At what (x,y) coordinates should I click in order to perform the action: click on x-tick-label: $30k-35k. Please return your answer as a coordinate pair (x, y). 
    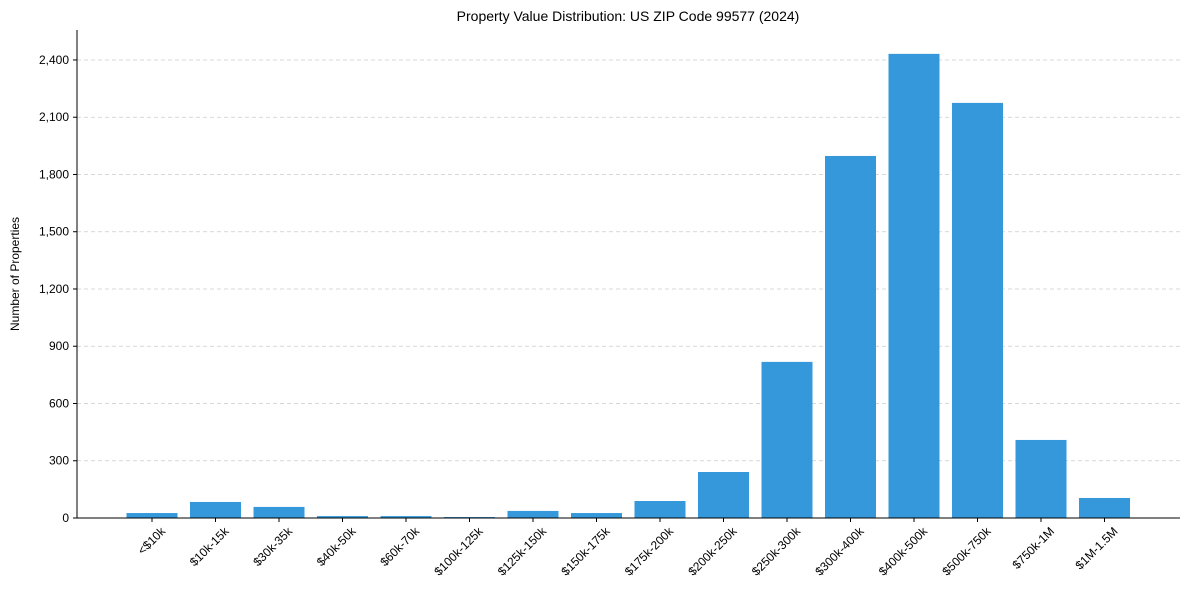
    Looking at the image, I should click on (273, 547).